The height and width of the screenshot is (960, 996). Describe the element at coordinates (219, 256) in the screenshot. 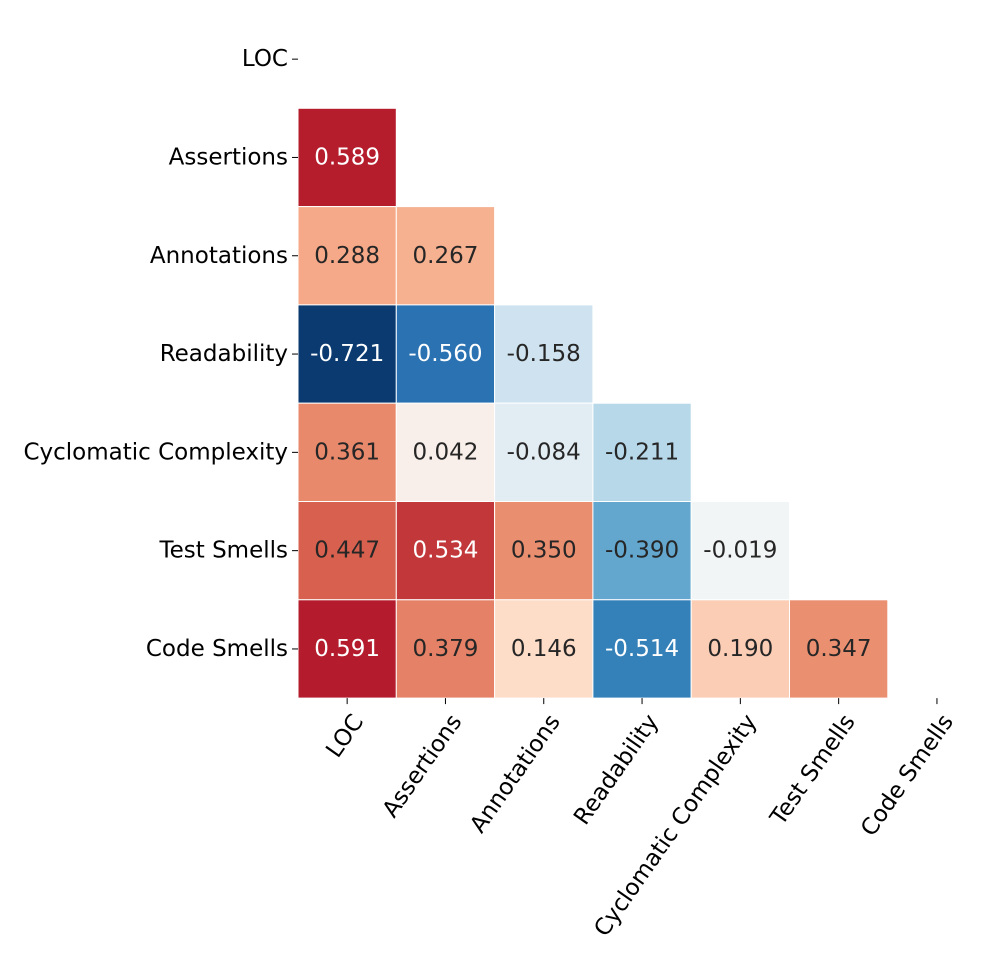

I see `y-tick-label-annotations: Annotations` at that location.